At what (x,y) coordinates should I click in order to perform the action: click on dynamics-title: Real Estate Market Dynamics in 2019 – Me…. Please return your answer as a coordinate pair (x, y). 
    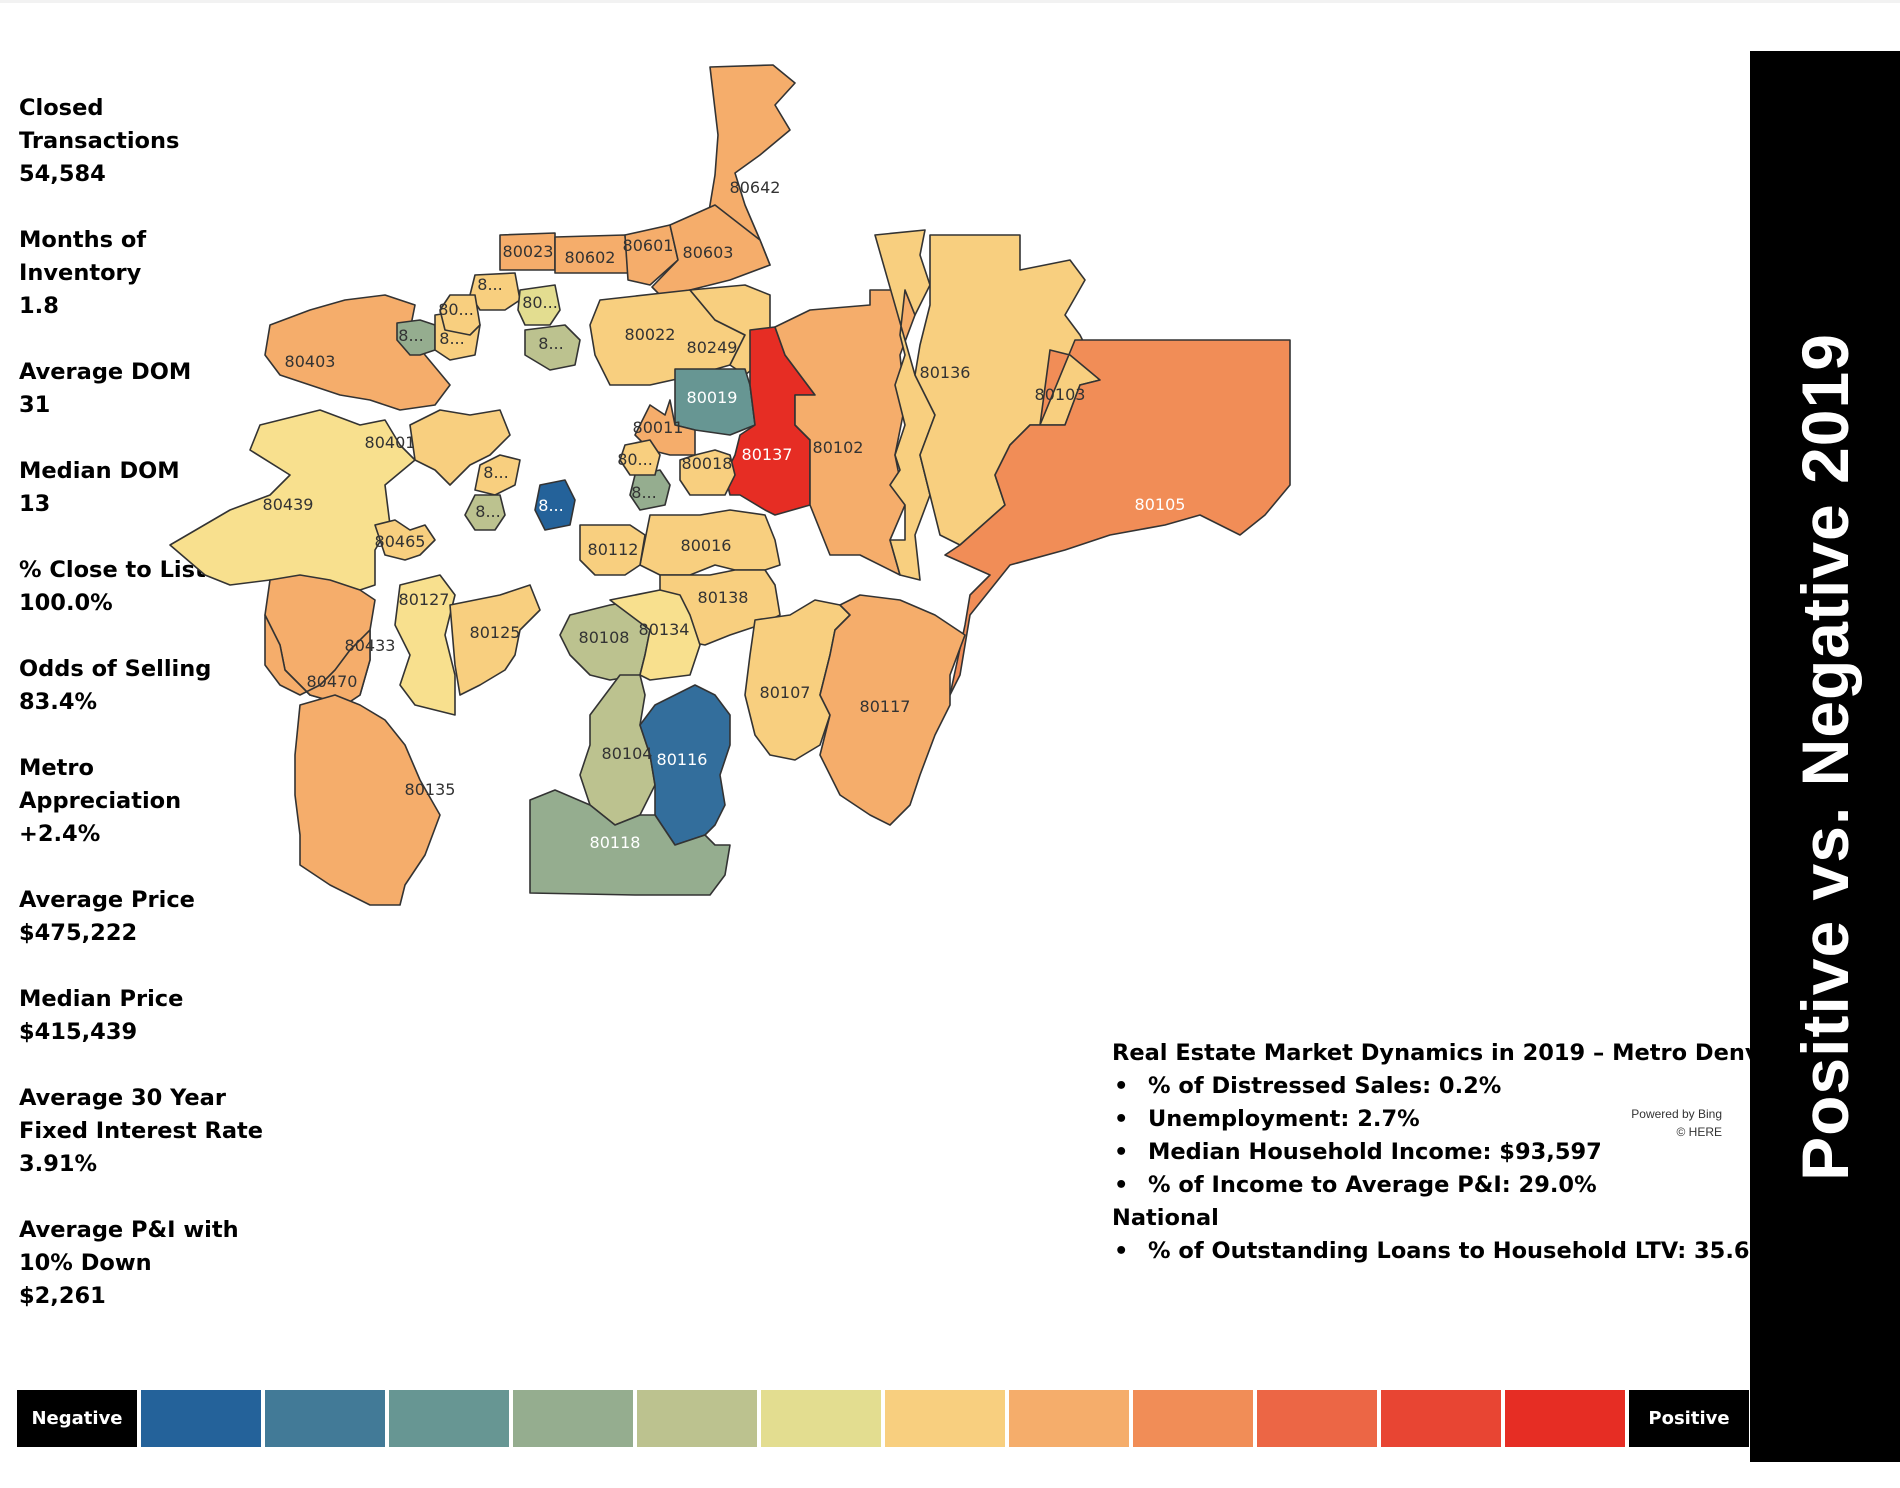
    Looking at the image, I should click on (1449, 1053).